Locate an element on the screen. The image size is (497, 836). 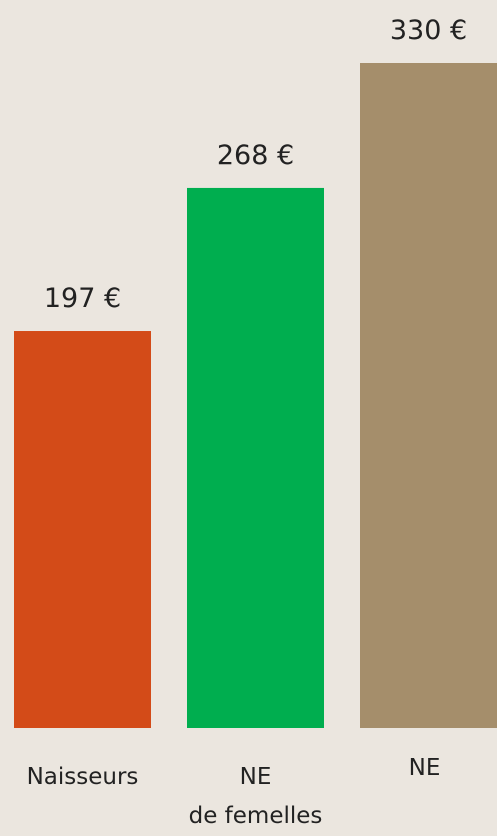
value-label: 268 € is located at coordinates (255, 155).